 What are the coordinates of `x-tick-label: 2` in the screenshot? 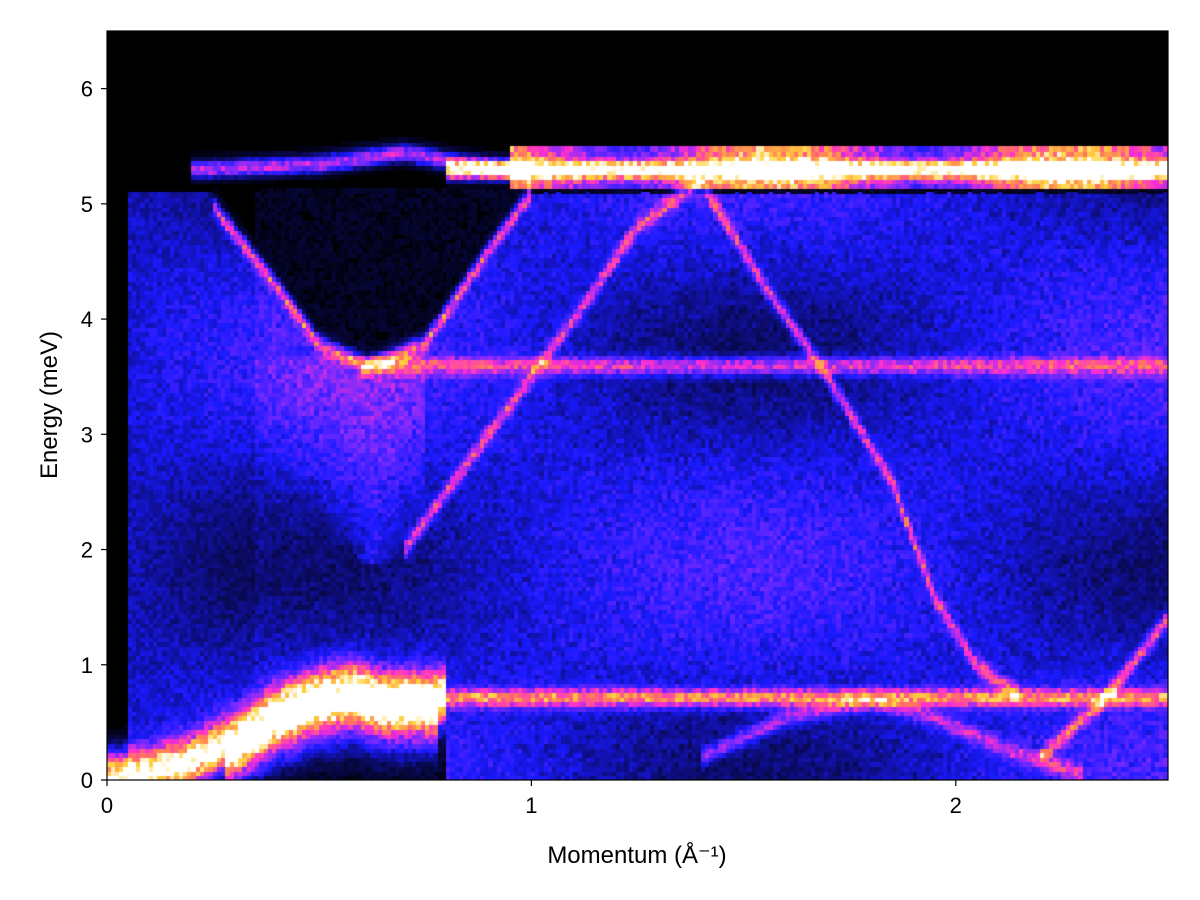 It's located at (956, 805).